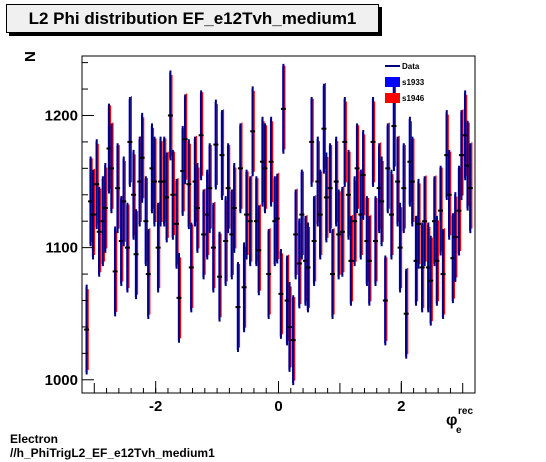 Image resolution: width=546 pixels, height=462 pixels. I want to click on footer-histogram-path: //h_PhiTrigL2_EF_e12Tvh_medium1, so click(112, 453).